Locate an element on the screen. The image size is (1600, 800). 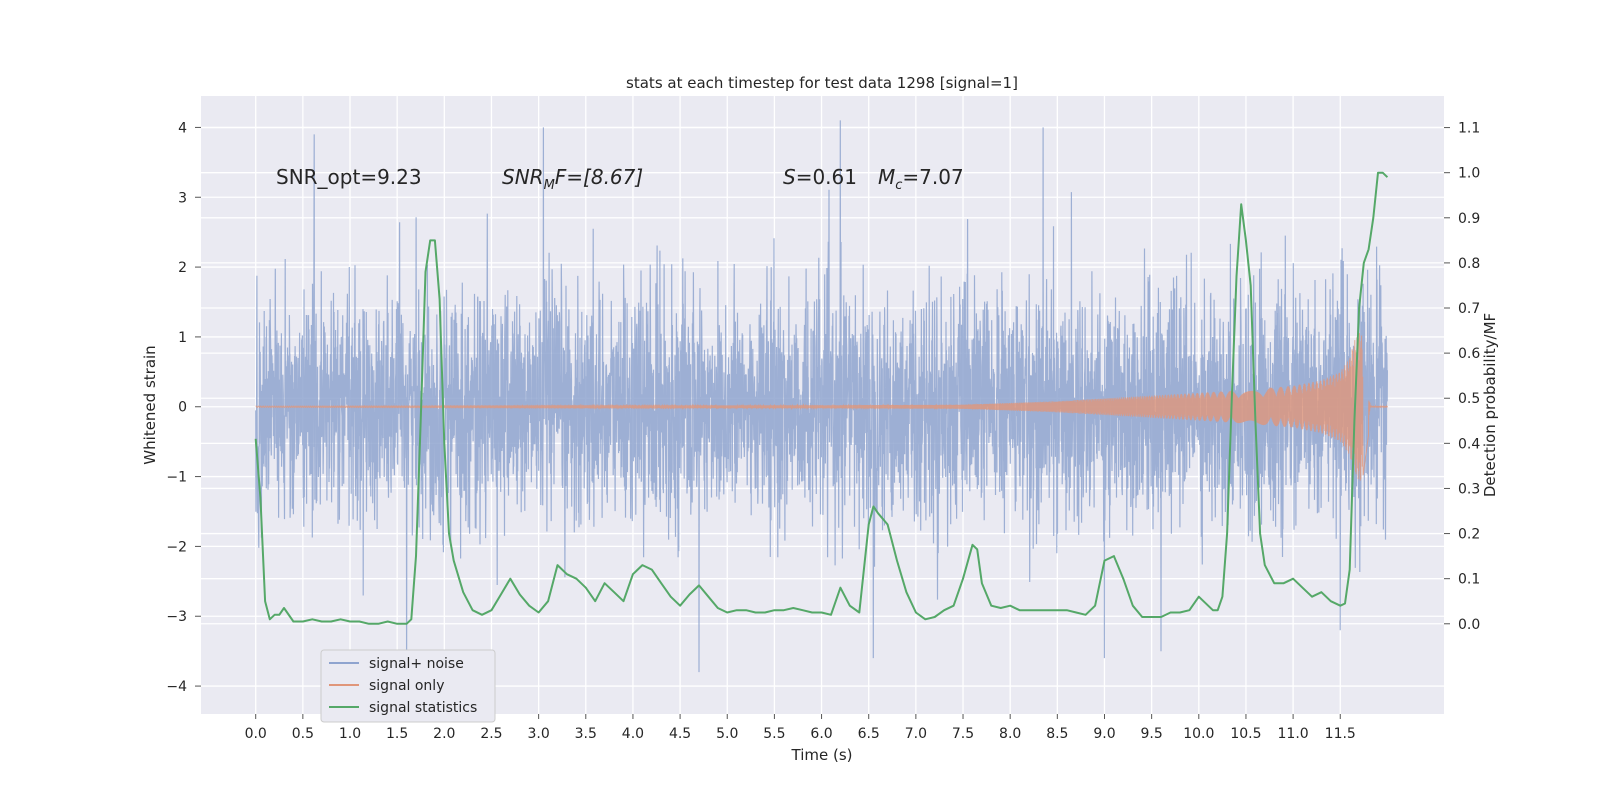
y2-tick-label: 1.1 is located at coordinates (1469, 129).